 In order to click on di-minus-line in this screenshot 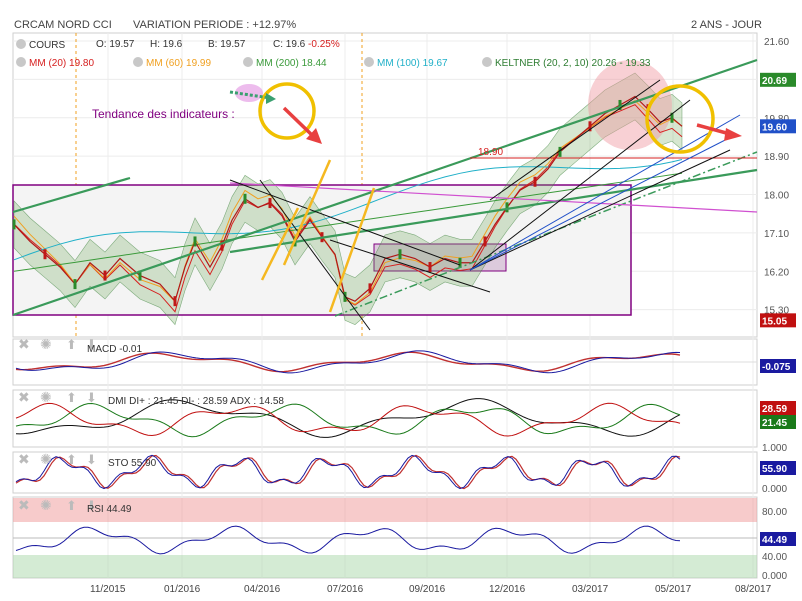, I will do `click(348, 419)`.